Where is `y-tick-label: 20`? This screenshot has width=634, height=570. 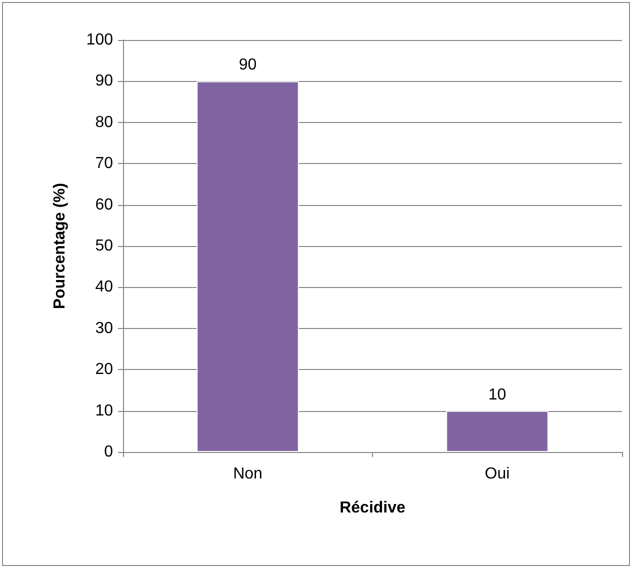 y-tick-label: 20 is located at coordinates (104, 369).